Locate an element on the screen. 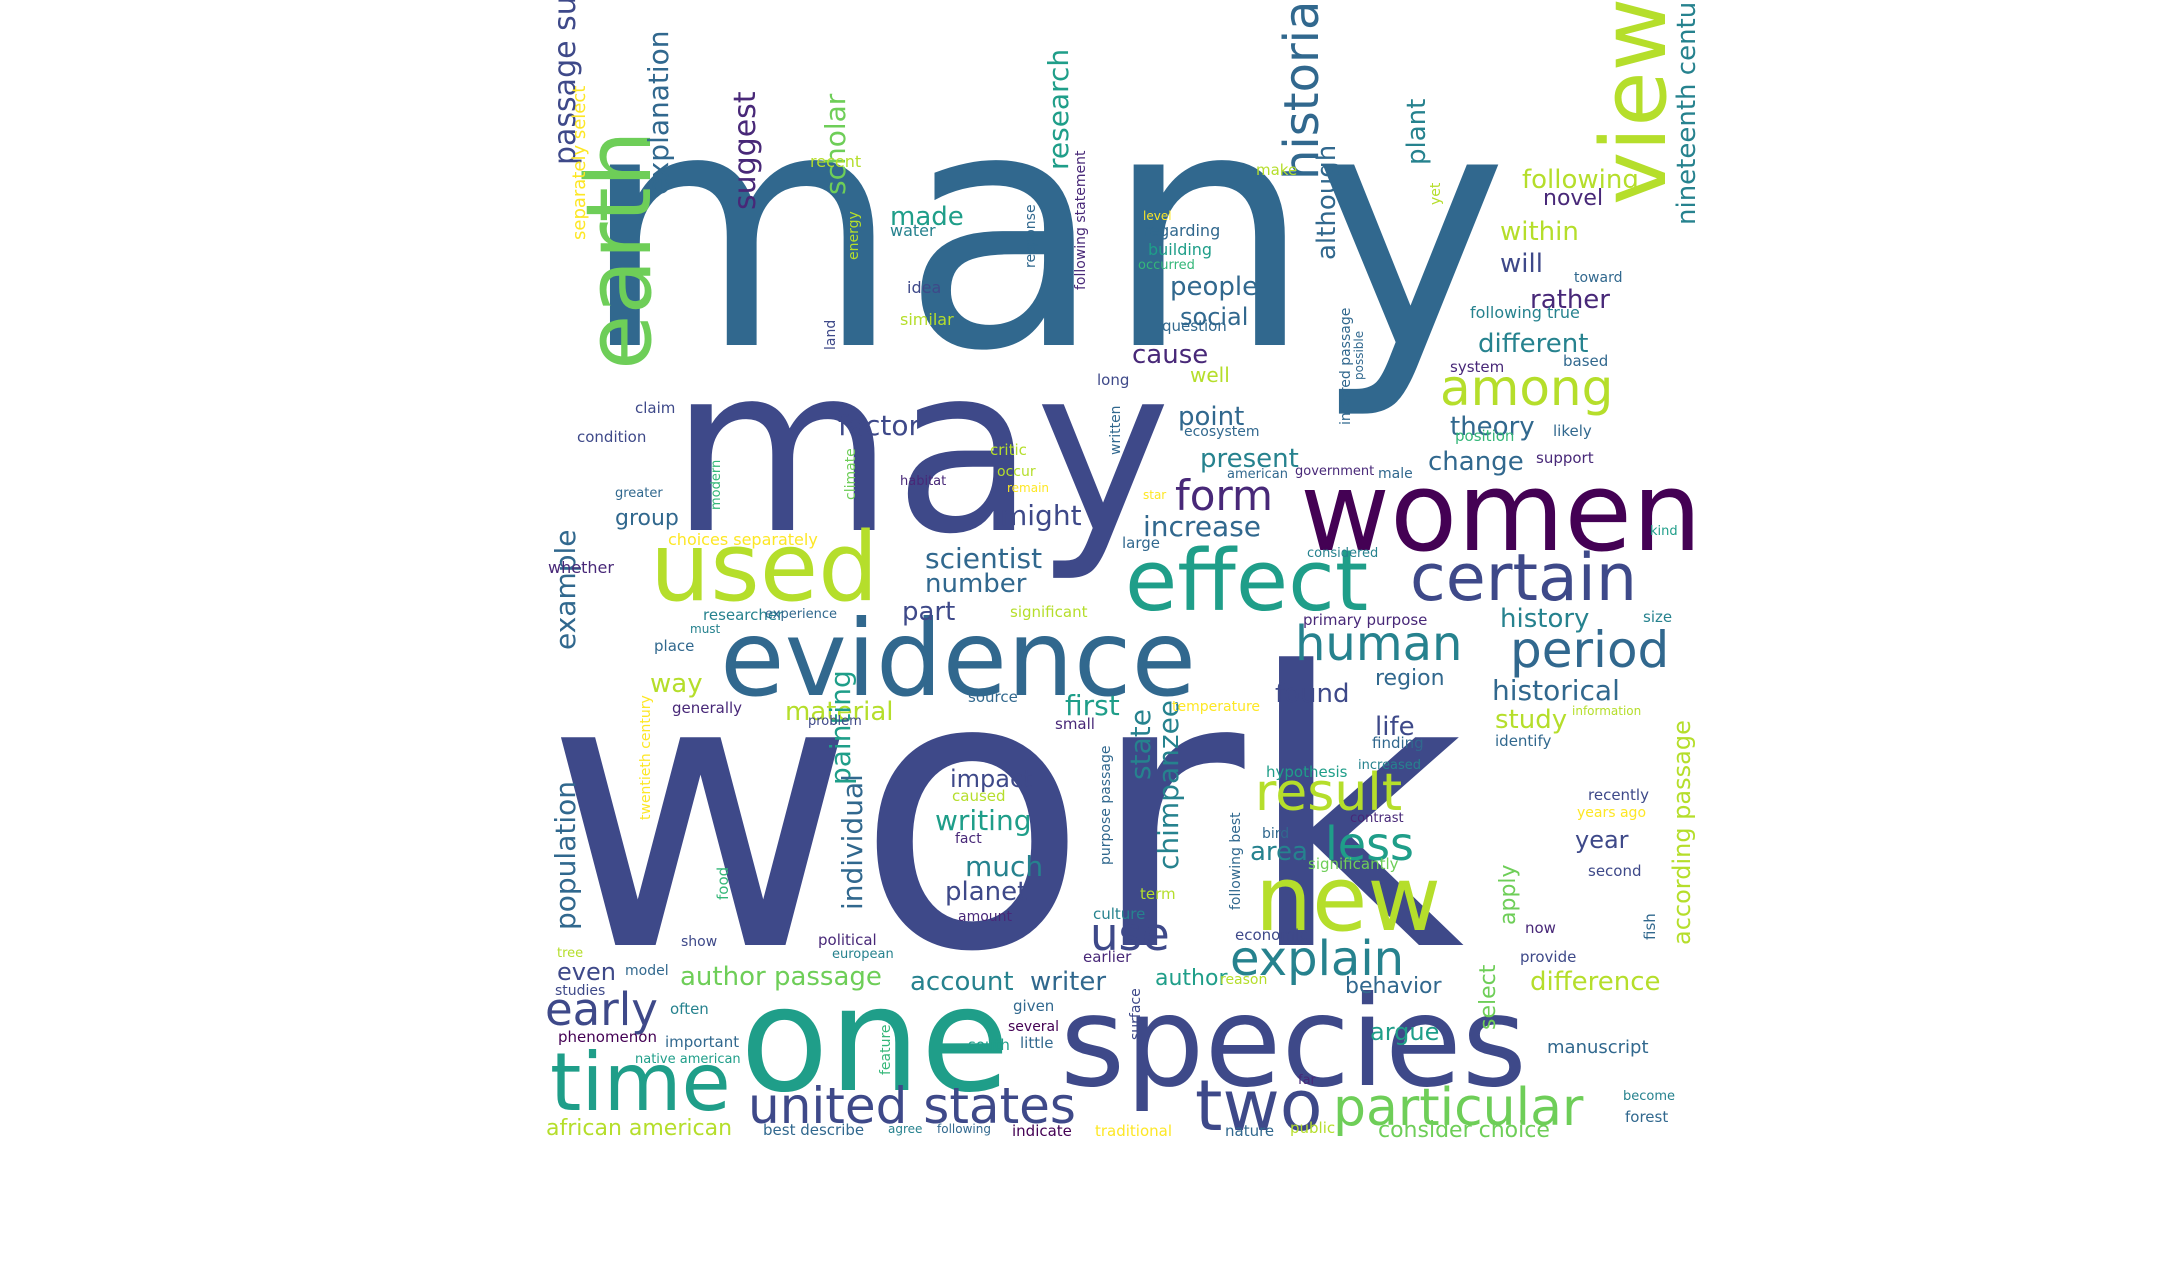 The height and width of the screenshot is (1271, 2160). word-different: different is located at coordinates (1533, 344).